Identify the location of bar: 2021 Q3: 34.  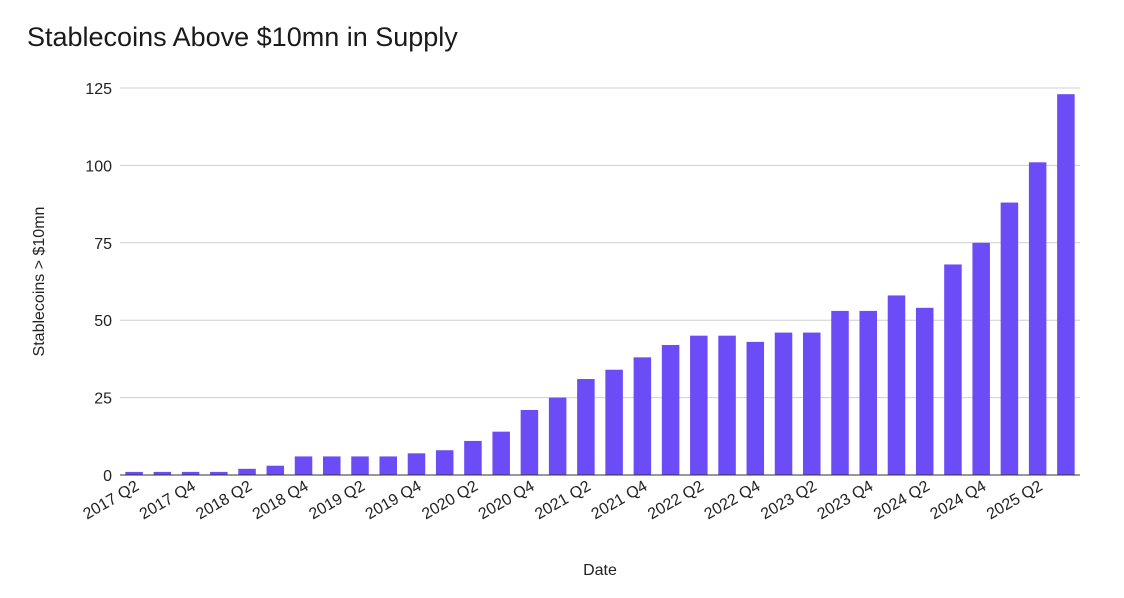
(614, 422).